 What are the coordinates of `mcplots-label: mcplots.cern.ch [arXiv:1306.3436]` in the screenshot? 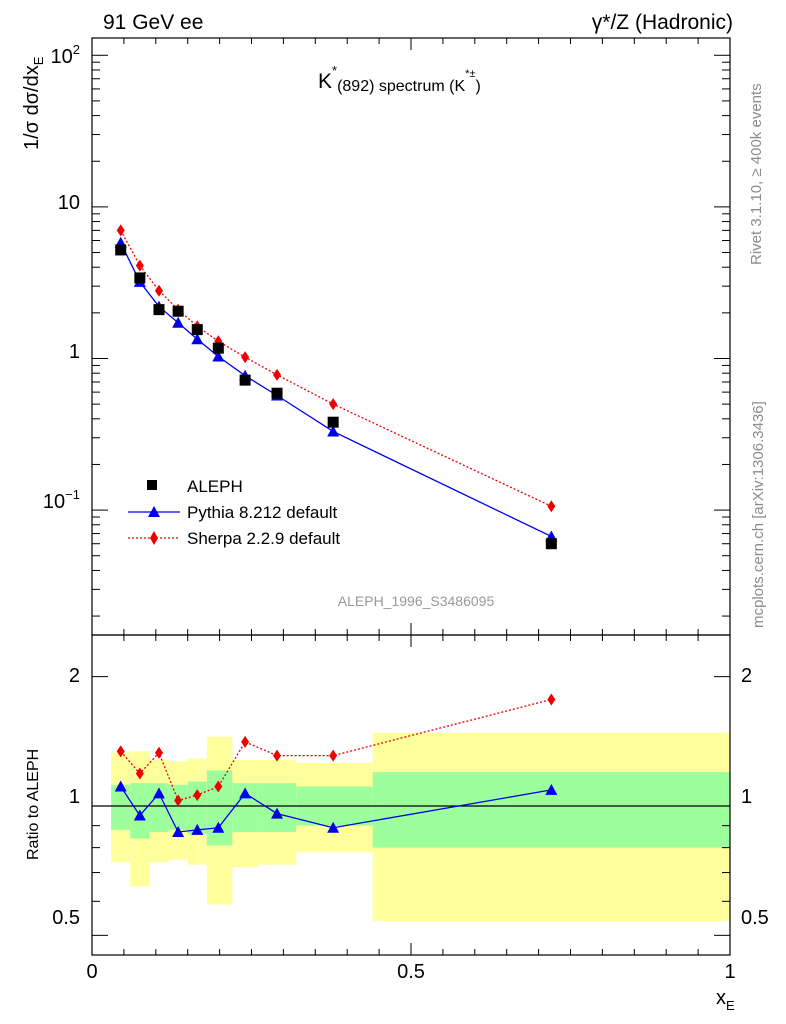 It's located at (758, 514).